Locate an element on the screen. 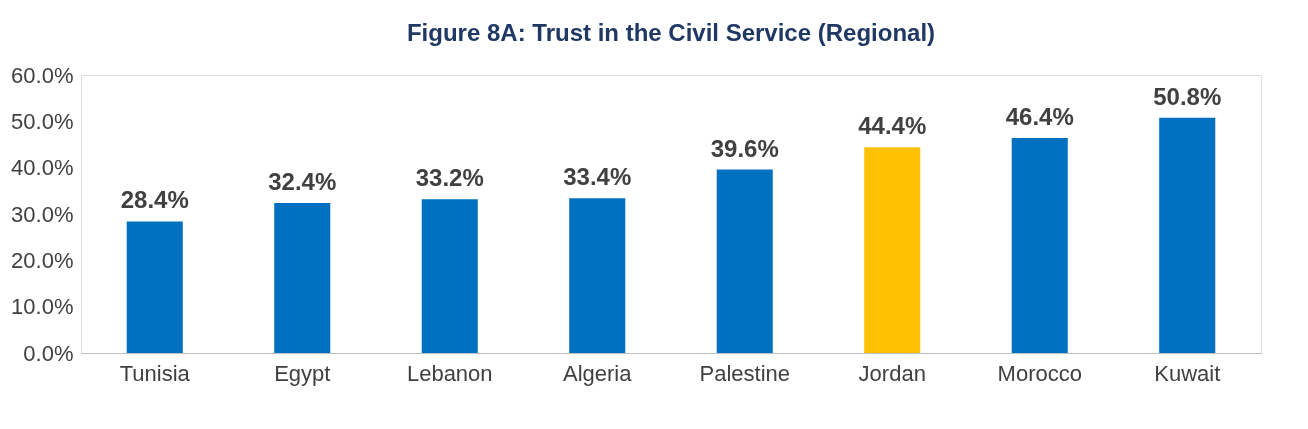 Image resolution: width=1308 pixels, height=429 pixels. data-label: 28.4% is located at coordinates (154, 200).